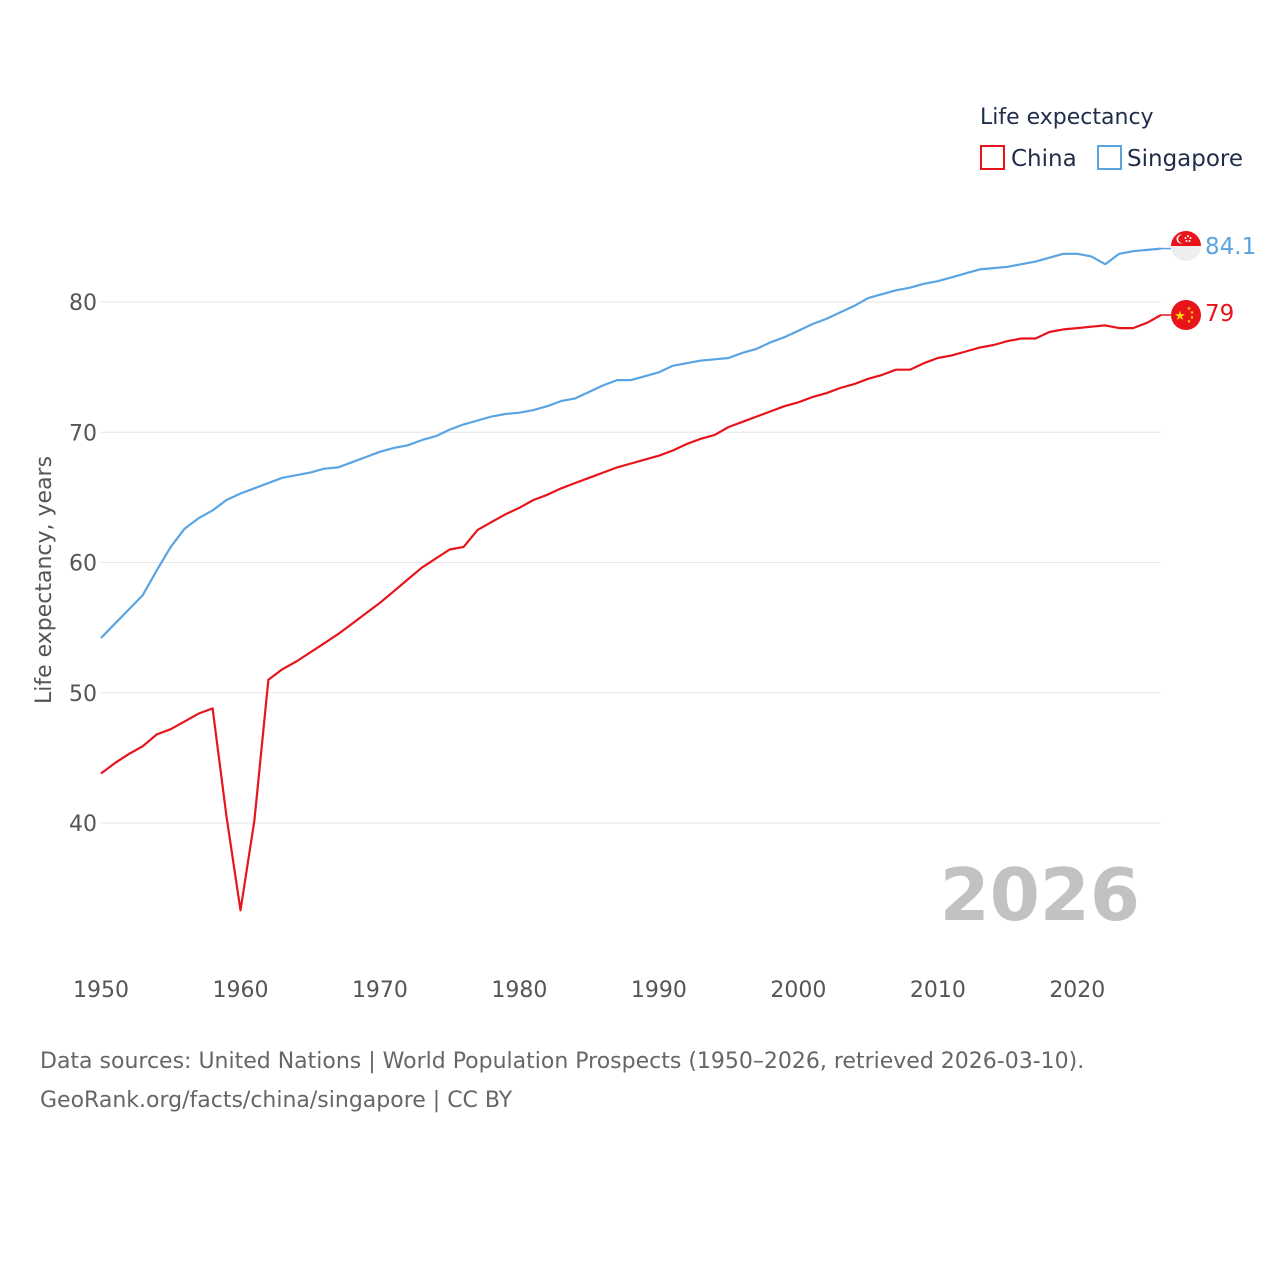  Describe the element at coordinates (519, 990) in the screenshot. I see `x-tick-label: 1980` at that location.